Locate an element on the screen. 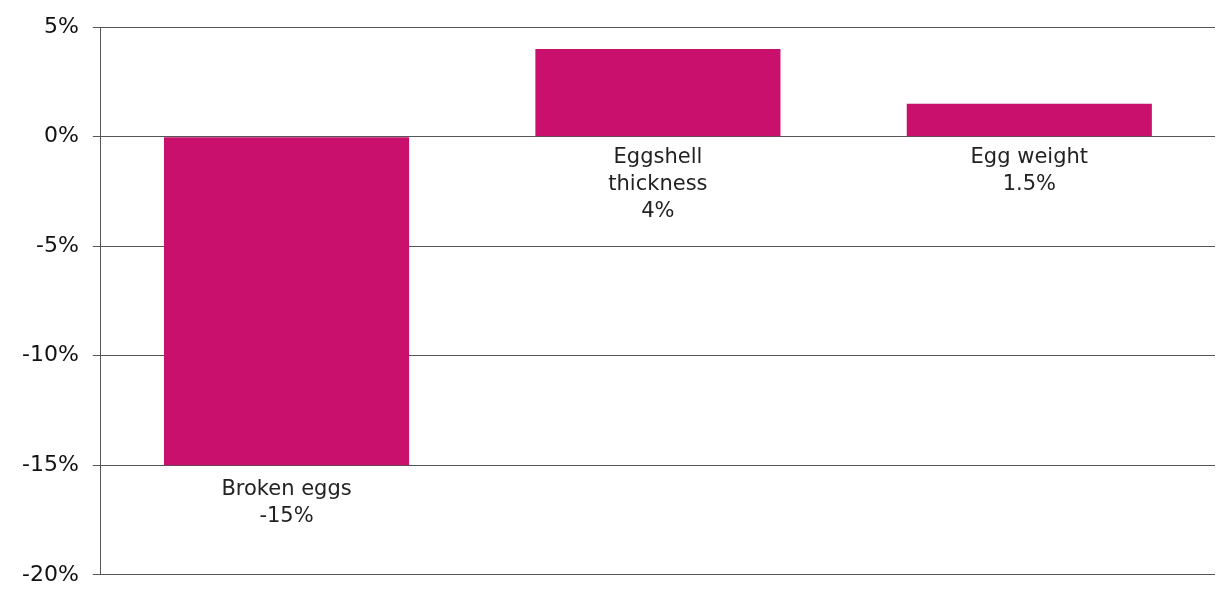 The height and width of the screenshot is (602, 1217). data-label: 1.5% is located at coordinates (1029, 182).